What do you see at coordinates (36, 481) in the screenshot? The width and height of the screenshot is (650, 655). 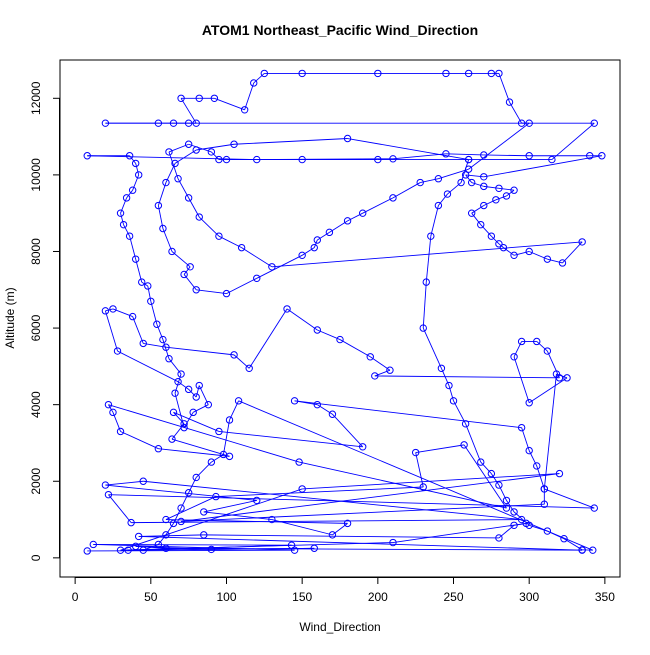 I see `y-tick-label: 2000` at bounding box center [36, 481].